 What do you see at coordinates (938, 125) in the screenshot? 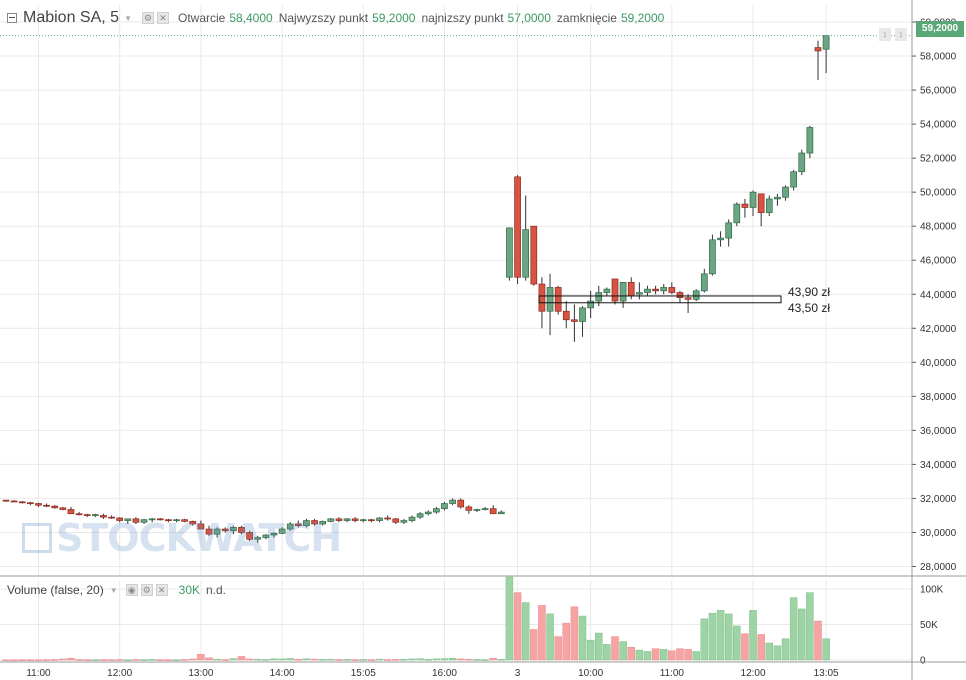
I see `price-tick-label: 54,0000` at bounding box center [938, 125].